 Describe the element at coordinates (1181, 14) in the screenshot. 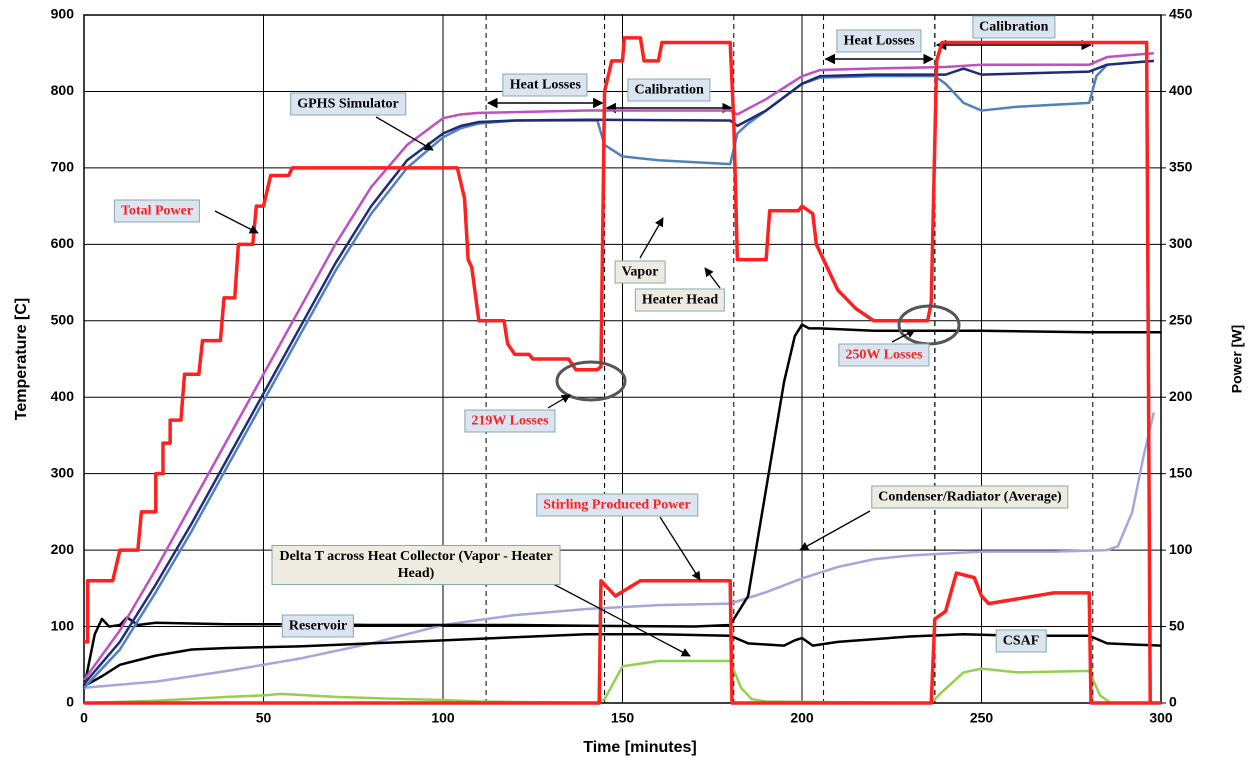

I see `y2-tick-label: 450` at that location.